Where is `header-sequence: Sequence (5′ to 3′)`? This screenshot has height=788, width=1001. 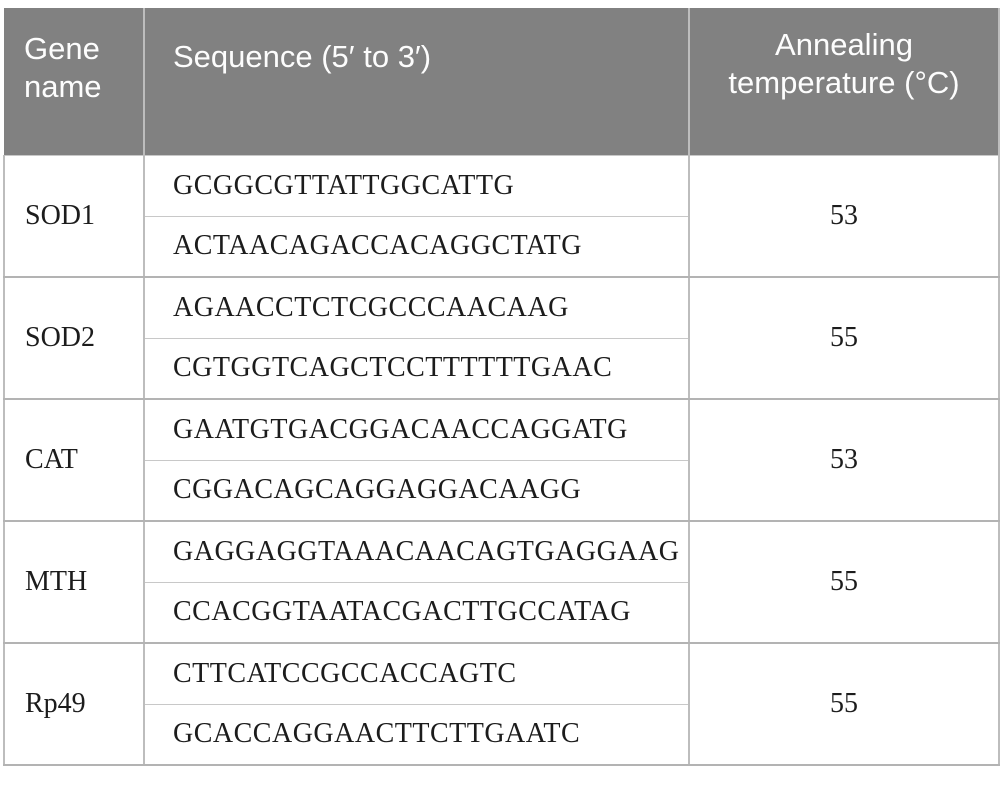 header-sequence: Sequence (5′ to 3′) is located at coordinates (416, 82).